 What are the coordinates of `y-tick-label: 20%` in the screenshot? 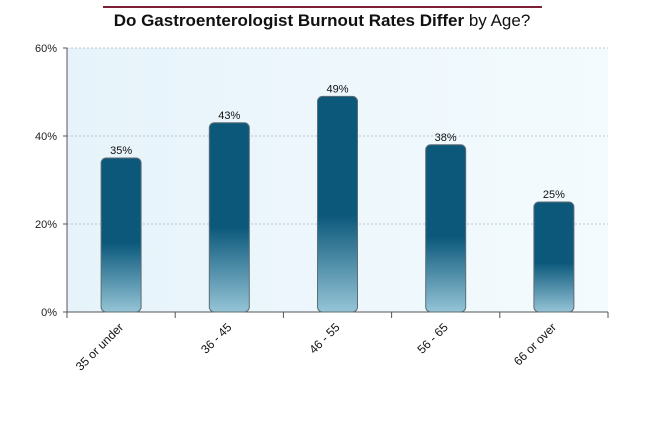 It's located at (46, 225).